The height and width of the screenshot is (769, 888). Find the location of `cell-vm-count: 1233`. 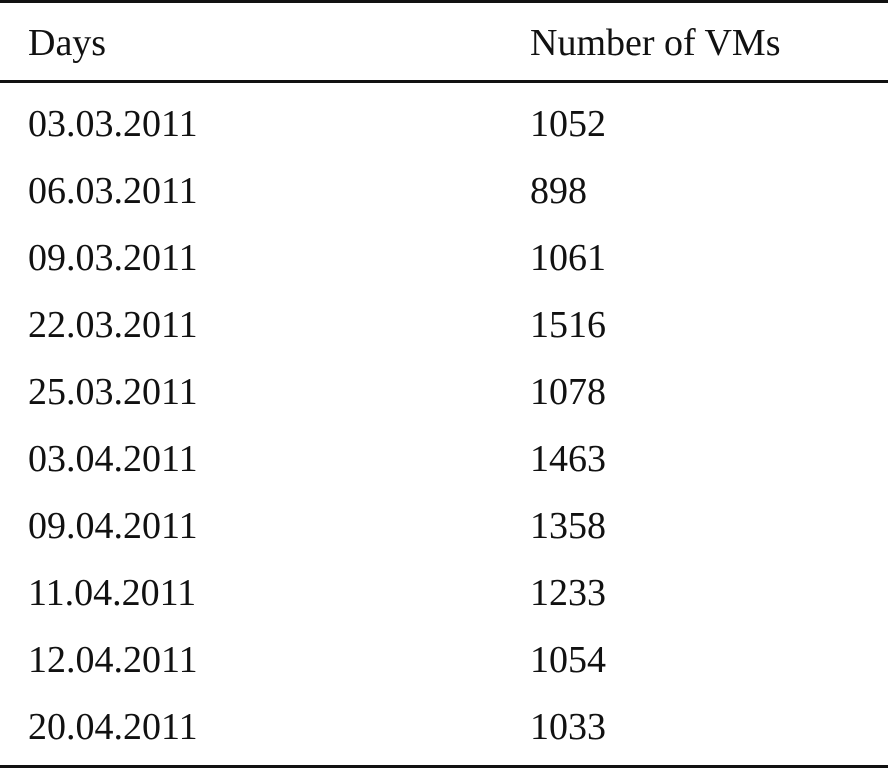

cell-vm-count: 1233 is located at coordinates (568, 593).